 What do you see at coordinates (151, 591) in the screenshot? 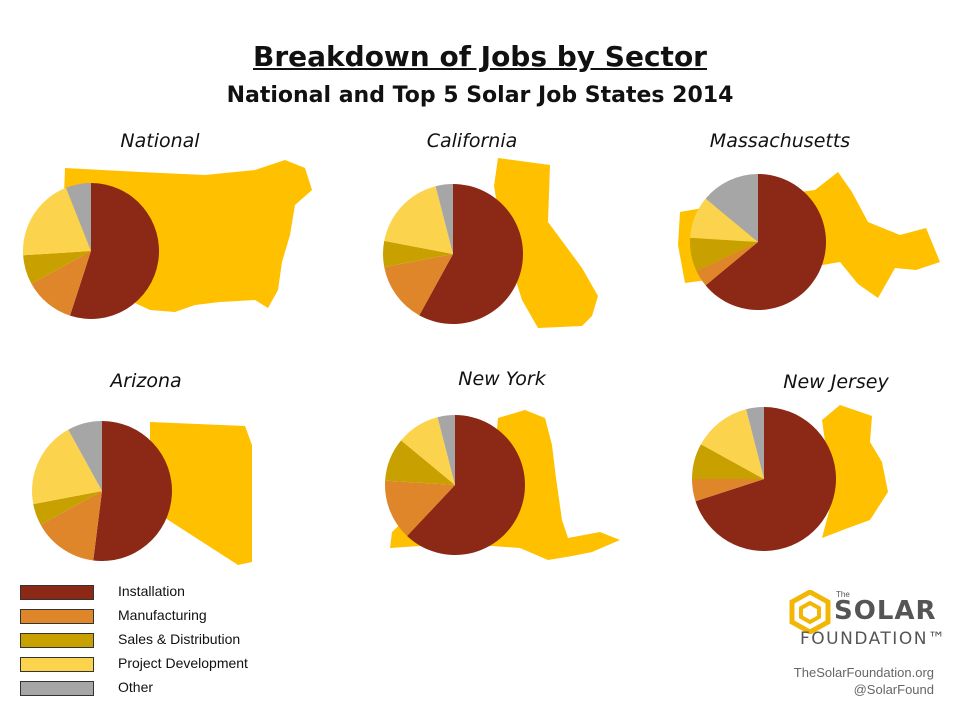
I see `legend-label: Installation` at bounding box center [151, 591].